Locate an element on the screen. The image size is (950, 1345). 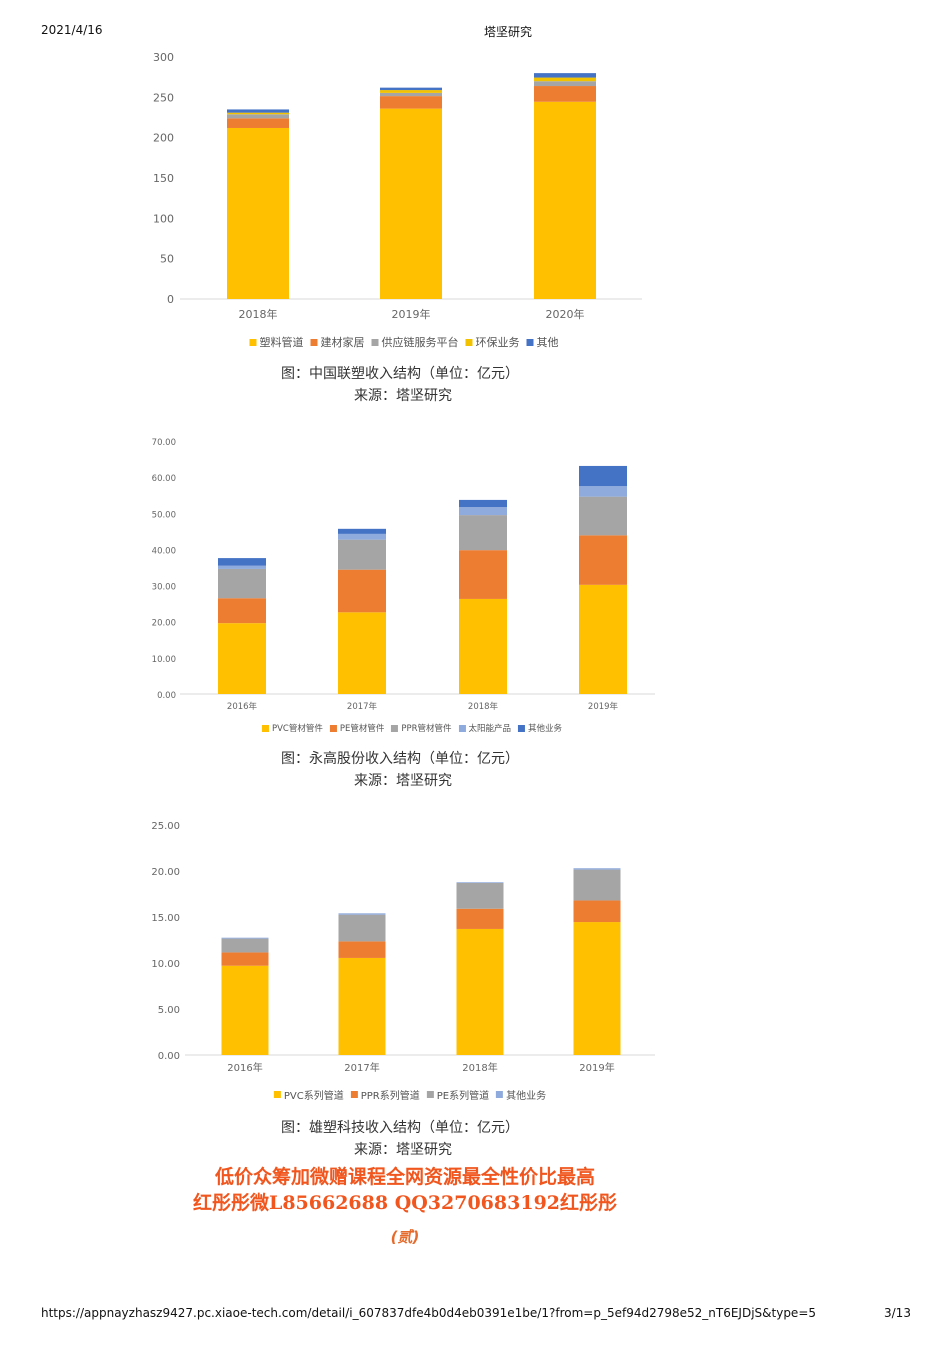
y-tick-label: 5.00 is located at coordinates (169, 1010).